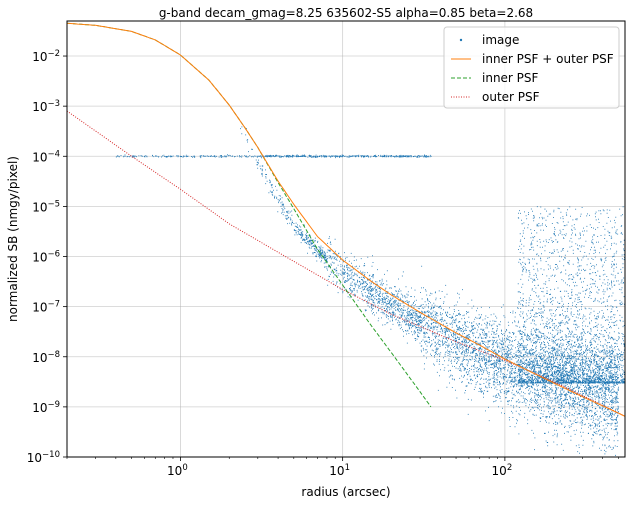  What do you see at coordinates (548, 59) in the screenshot?
I see `legend-label-inner-plus-outer: inner PSF + outer PSF` at bounding box center [548, 59].